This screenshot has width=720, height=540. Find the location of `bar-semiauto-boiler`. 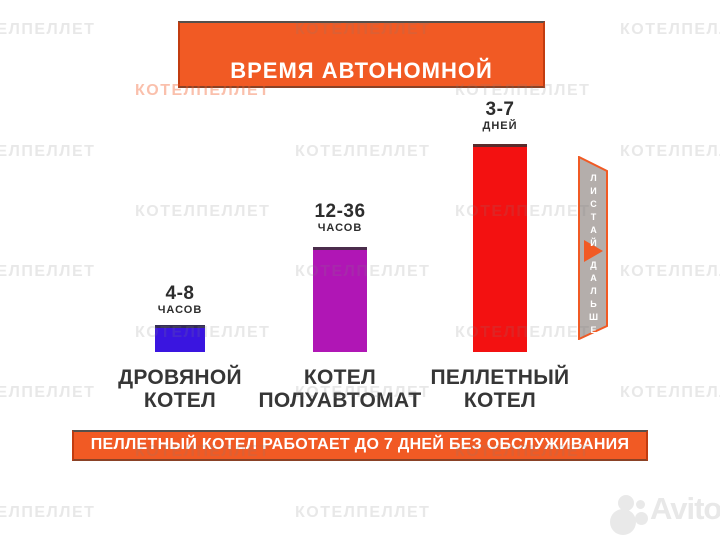

bar-semiauto-boiler is located at coordinates (340, 299).